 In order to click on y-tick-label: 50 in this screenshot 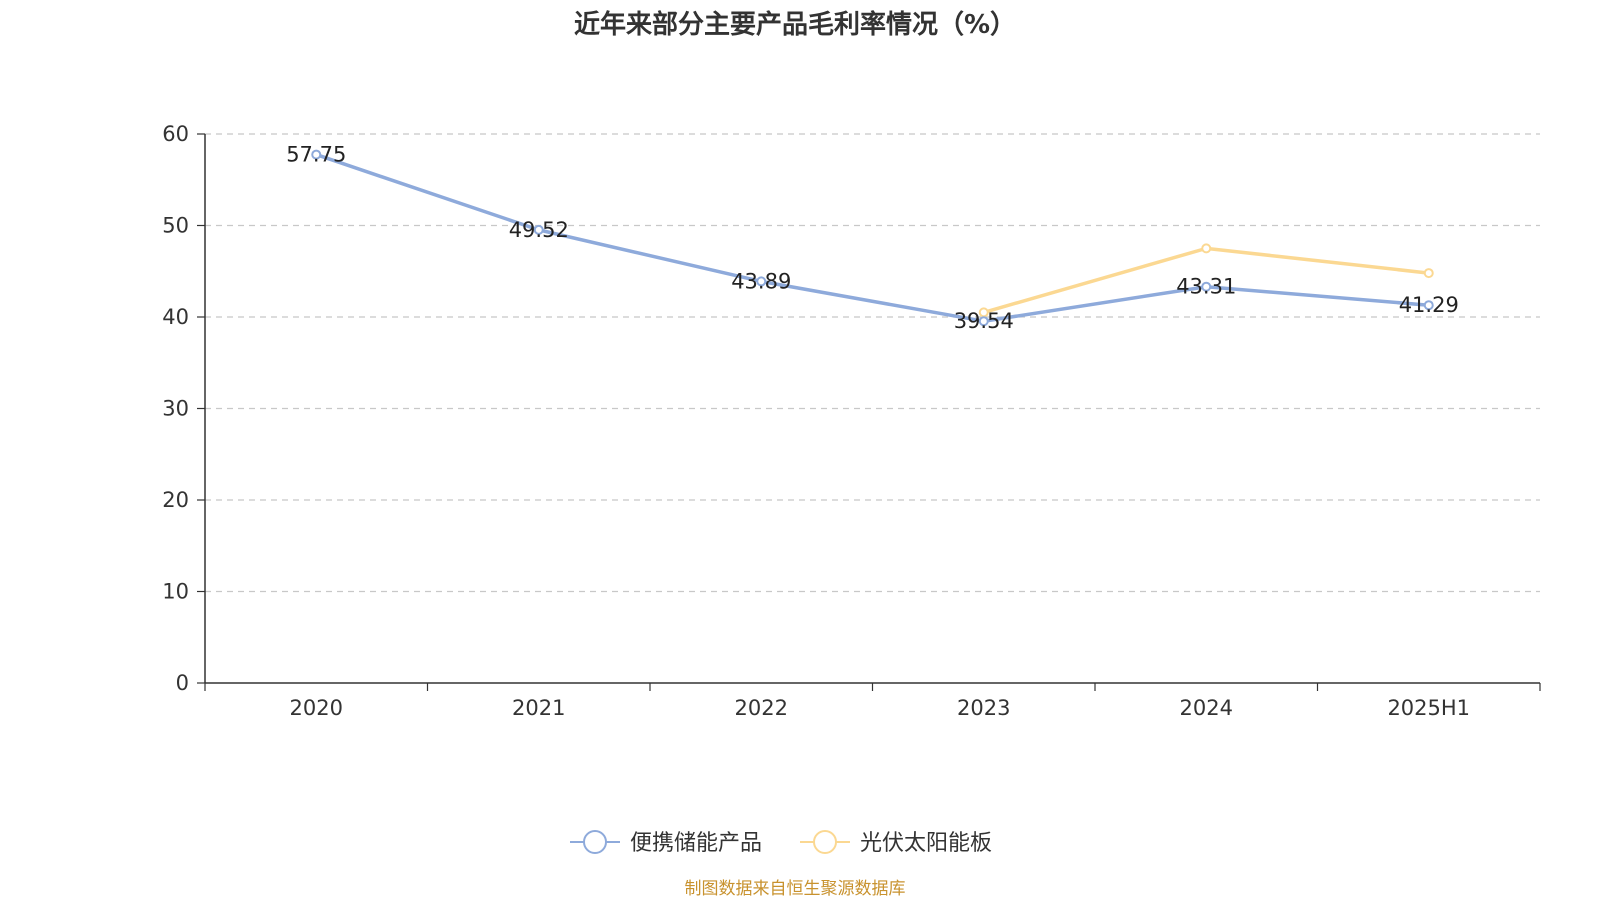, I will do `click(175, 226)`.